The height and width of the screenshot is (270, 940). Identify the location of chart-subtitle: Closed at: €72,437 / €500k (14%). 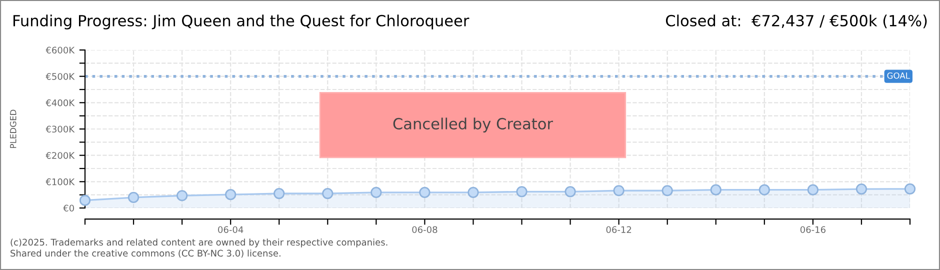
(796, 21).